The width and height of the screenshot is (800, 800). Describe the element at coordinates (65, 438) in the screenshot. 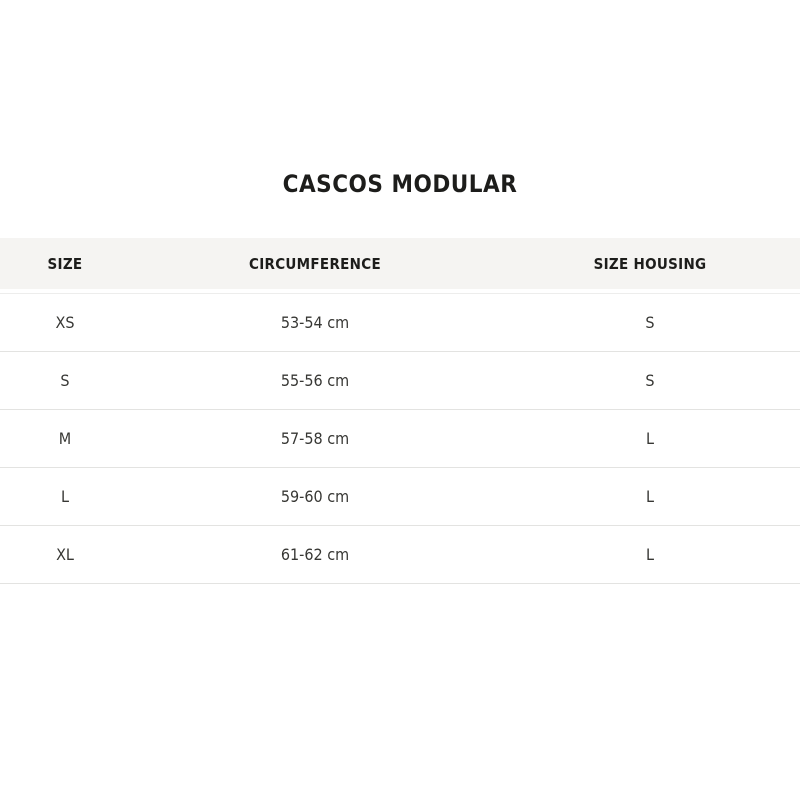

I see `cell-size: M` at that location.